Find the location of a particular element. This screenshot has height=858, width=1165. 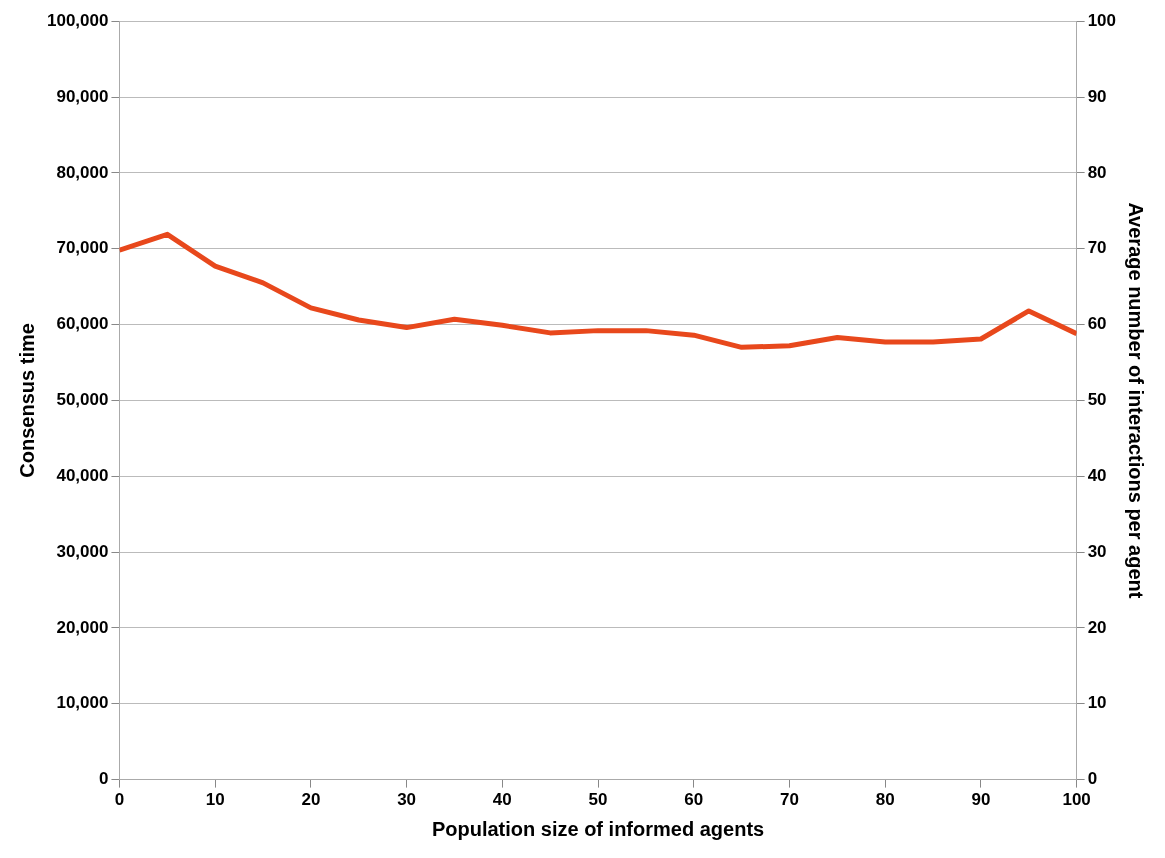

y2-axis-title: Average number of interactions per agent is located at coordinates (1136, 400).